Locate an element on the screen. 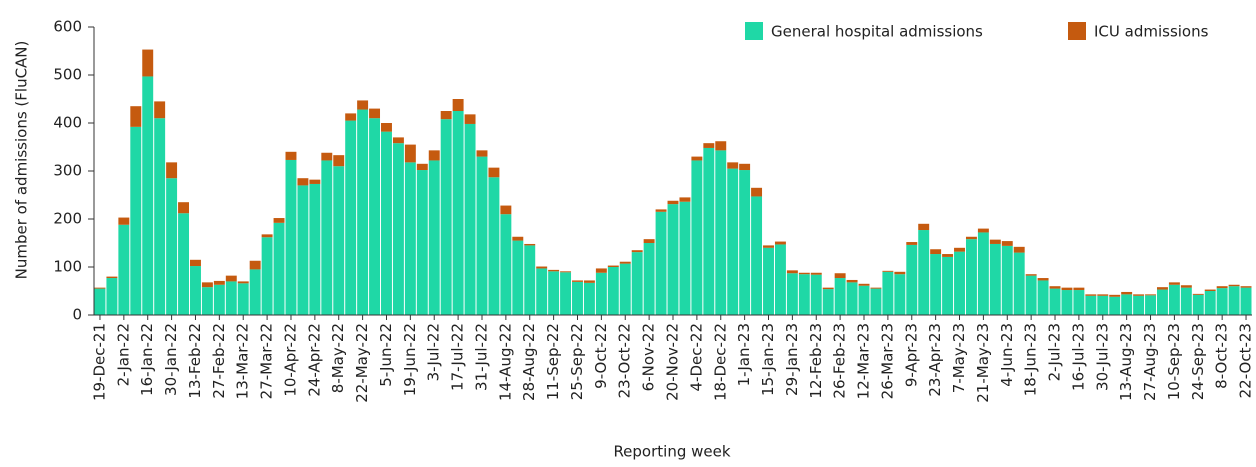  y-axis-title: Number of admissions (FluCAN) is located at coordinates (22, 160).